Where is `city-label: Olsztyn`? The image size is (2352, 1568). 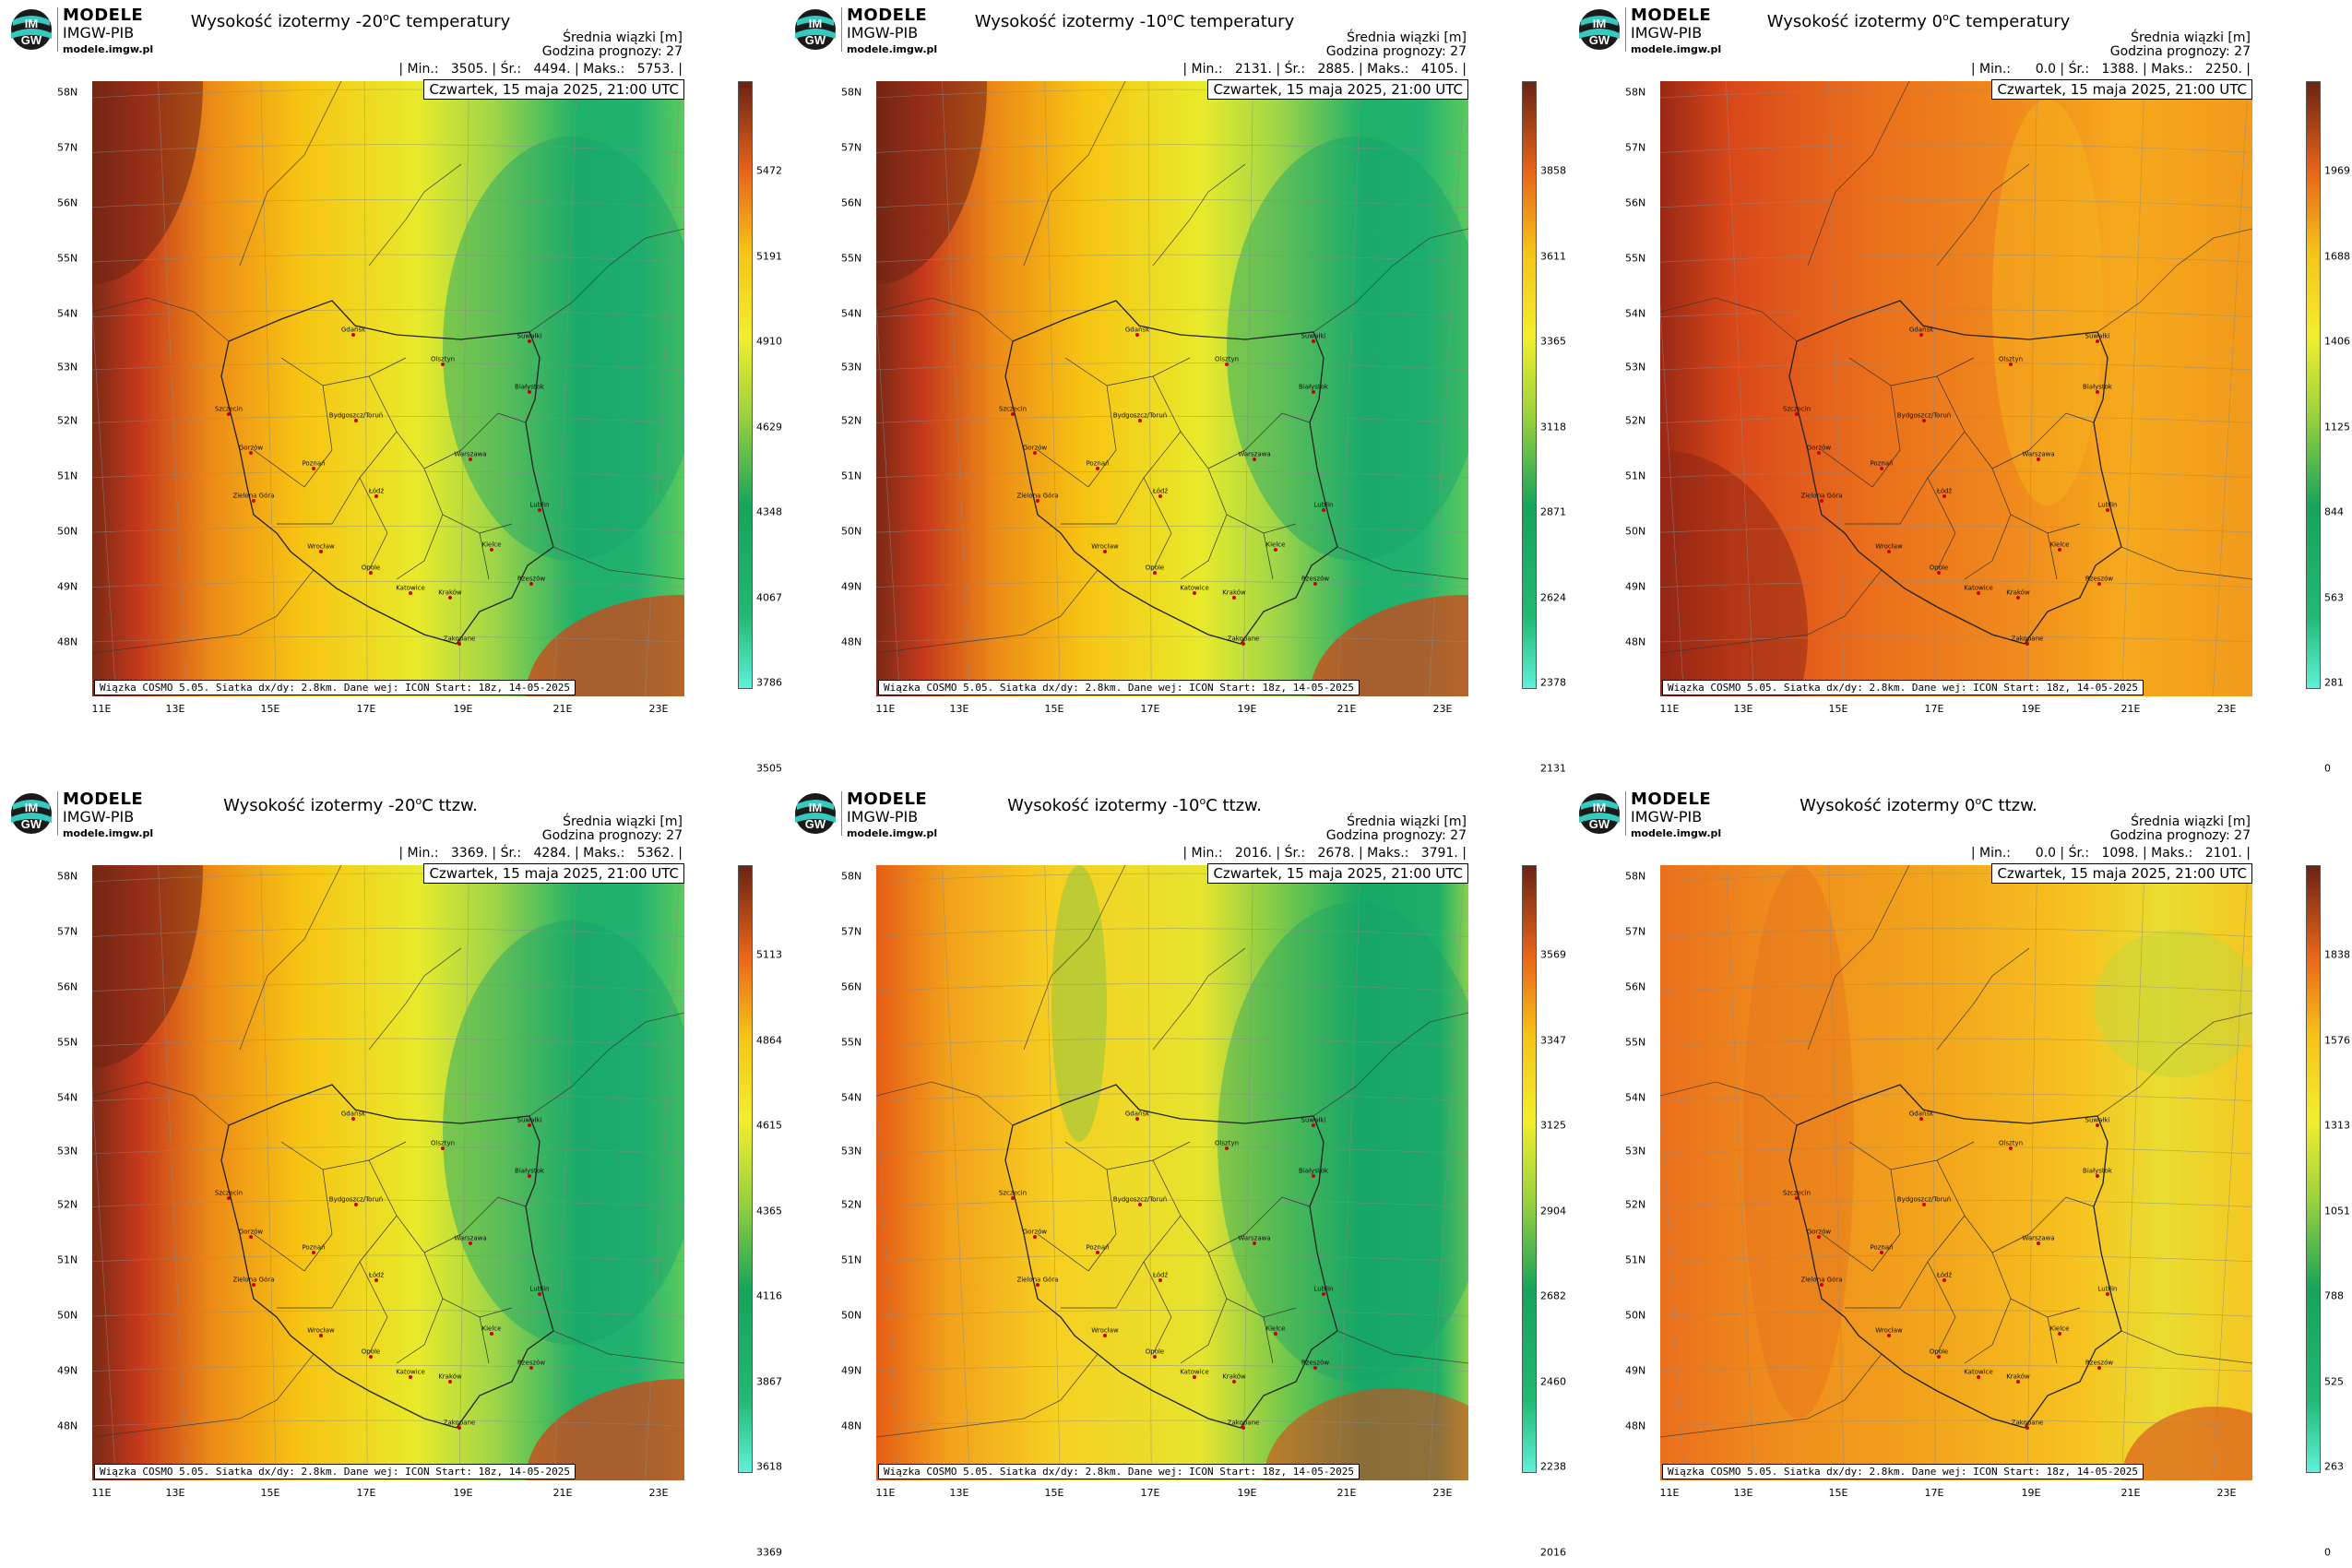
city-label: Olsztyn is located at coordinates (443, 1143).